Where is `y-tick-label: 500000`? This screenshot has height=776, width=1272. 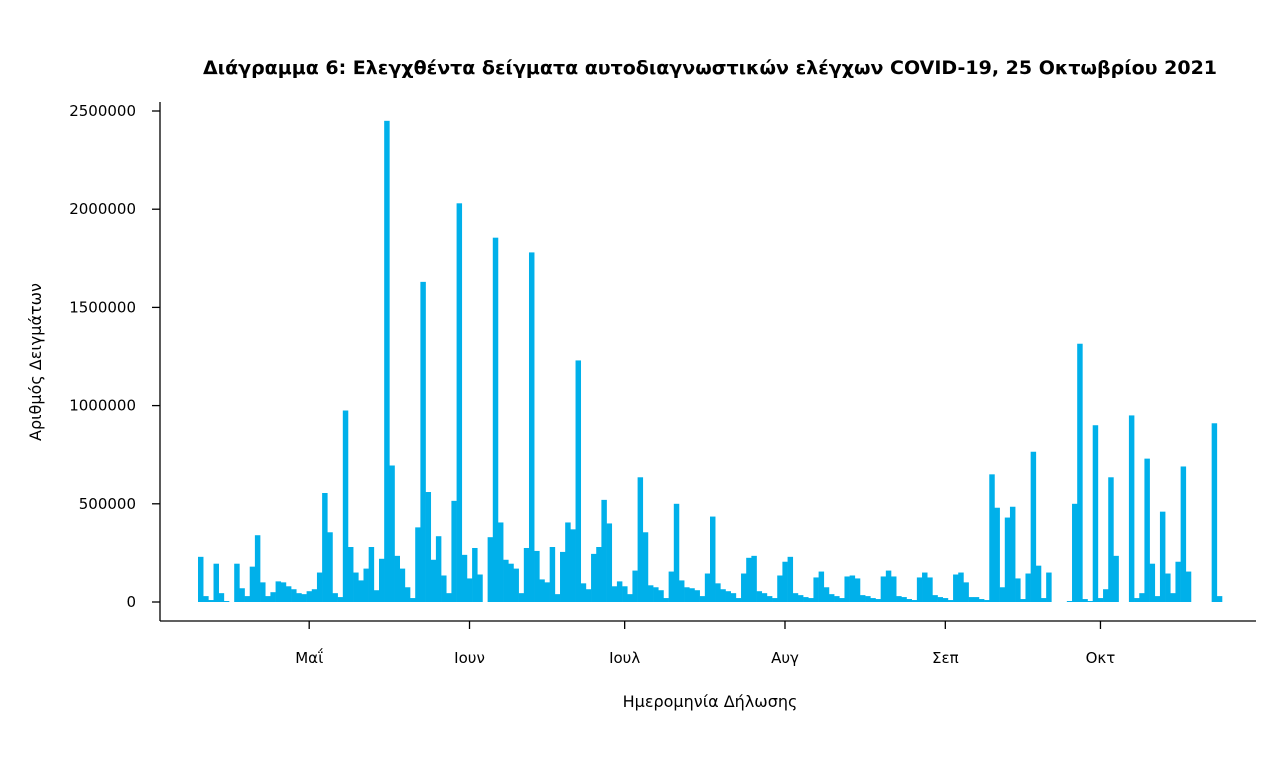 y-tick-label: 500000 is located at coordinates (107, 504).